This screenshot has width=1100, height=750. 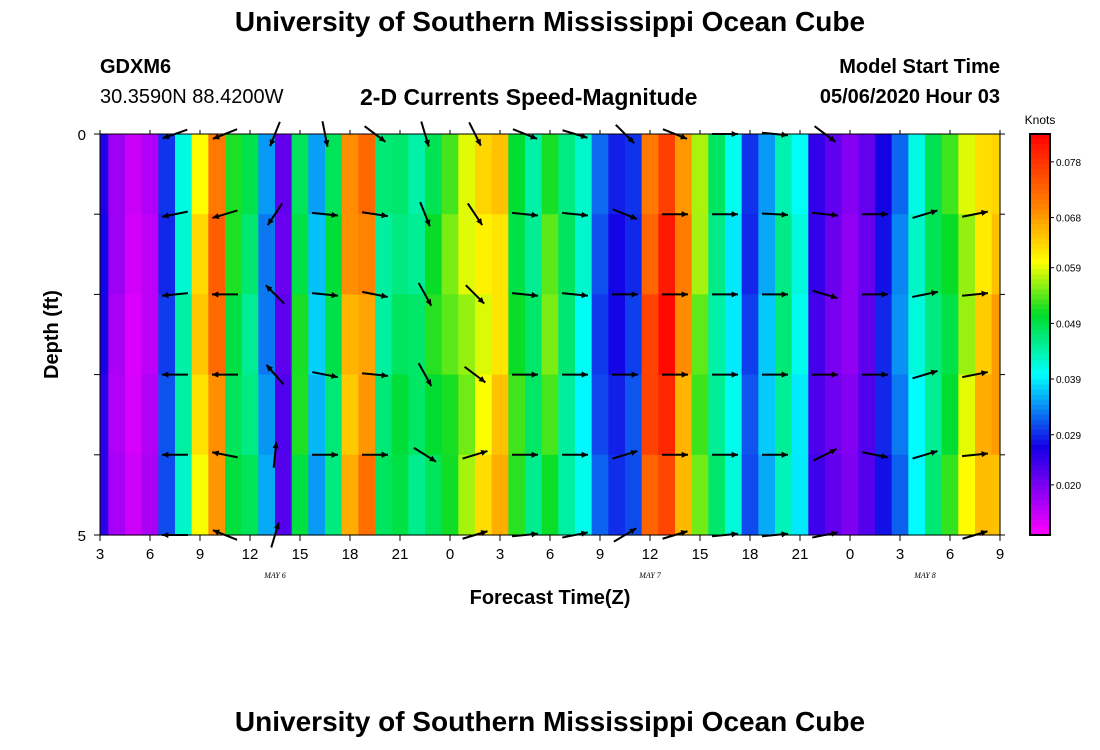 What do you see at coordinates (1068, 486) in the screenshot?
I see `colorbar-tick-label: 0.020` at bounding box center [1068, 486].